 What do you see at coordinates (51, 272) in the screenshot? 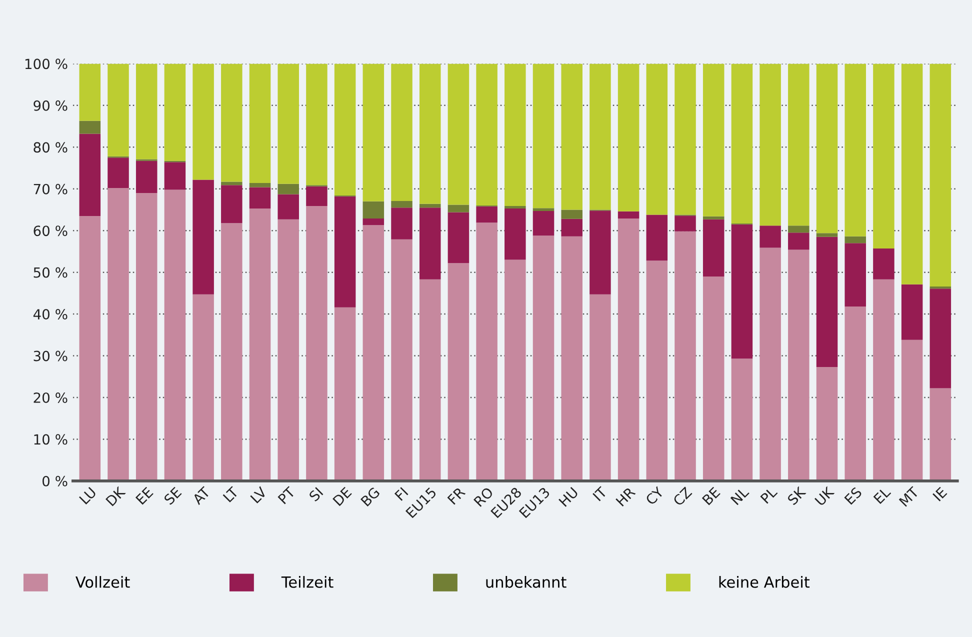
I see `y-tick-label: 50 %` at bounding box center [51, 272].